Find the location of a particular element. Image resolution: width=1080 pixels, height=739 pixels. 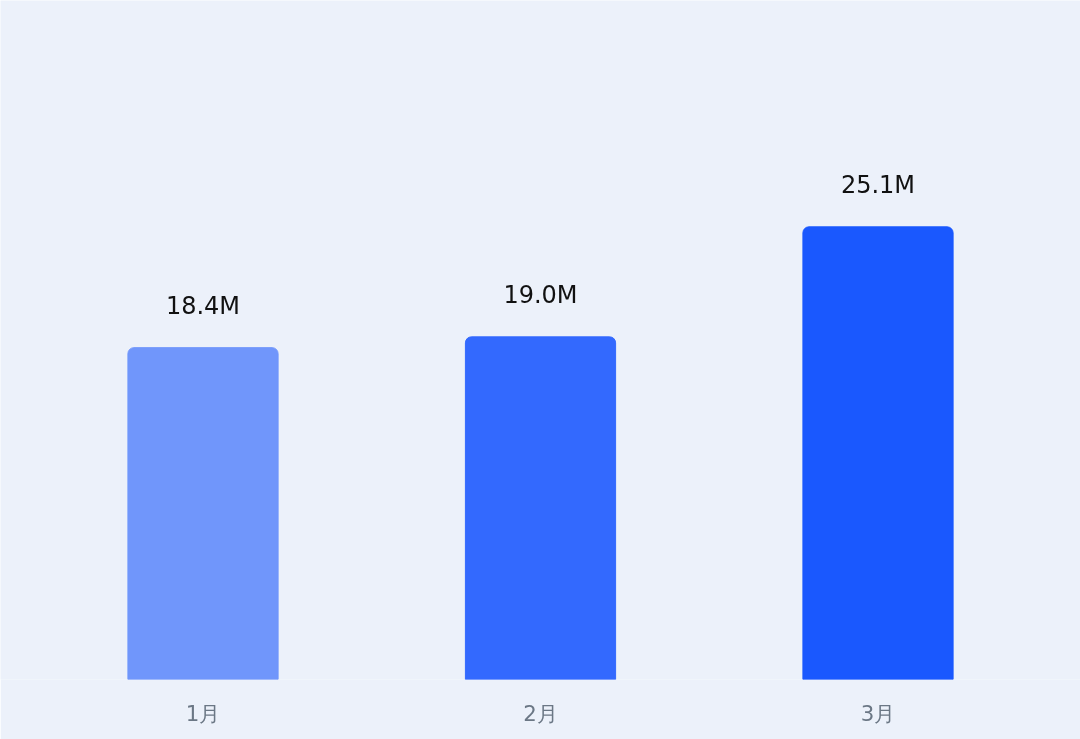

data-label: 19.0M is located at coordinates (540, 294).